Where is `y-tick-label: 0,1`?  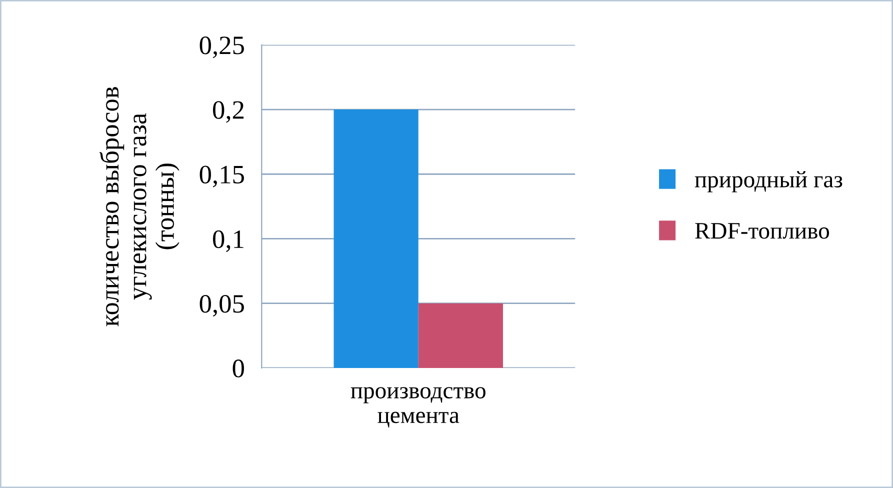 y-tick-label: 0,1 is located at coordinates (228, 241).